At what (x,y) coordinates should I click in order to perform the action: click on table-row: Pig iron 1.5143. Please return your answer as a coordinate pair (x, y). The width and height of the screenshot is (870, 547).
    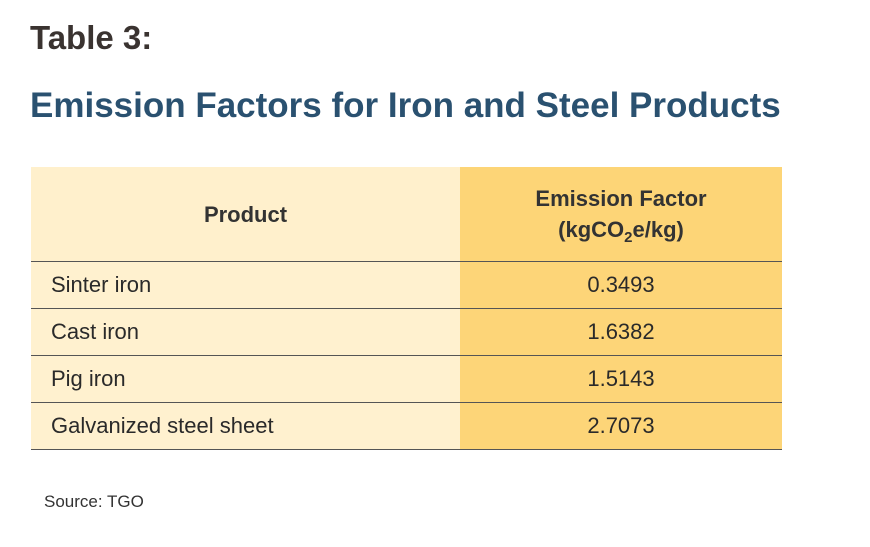
    Looking at the image, I should click on (406, 379).